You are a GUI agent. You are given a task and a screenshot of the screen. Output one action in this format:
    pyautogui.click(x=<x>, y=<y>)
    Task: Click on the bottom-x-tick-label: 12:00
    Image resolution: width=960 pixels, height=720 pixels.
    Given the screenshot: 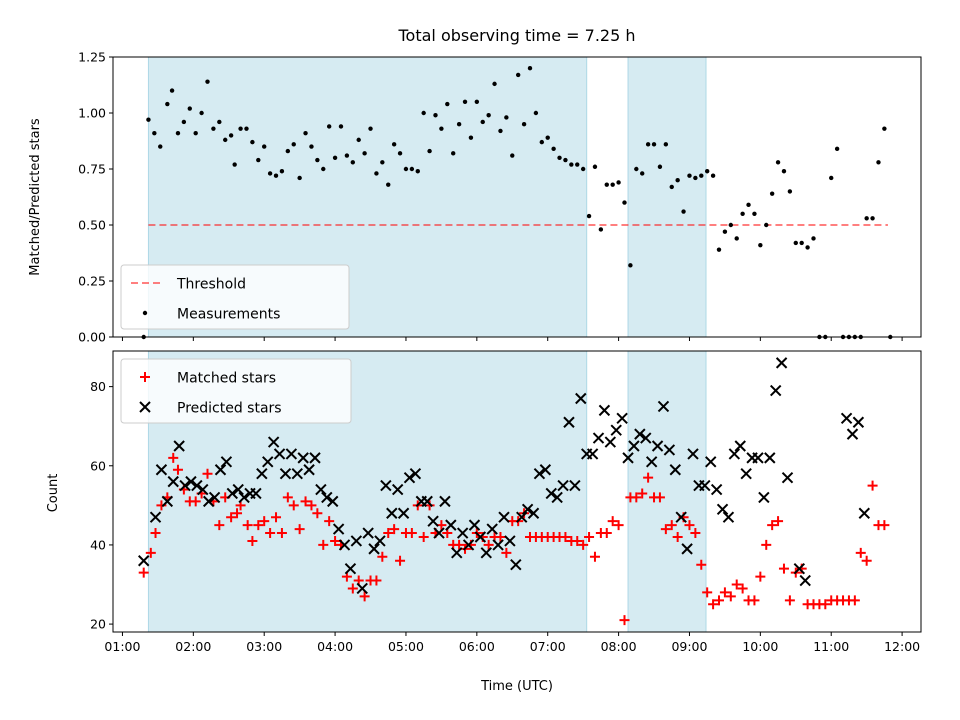 What is the action you would take?
    pyautogui.click(x=902, y=646)
    